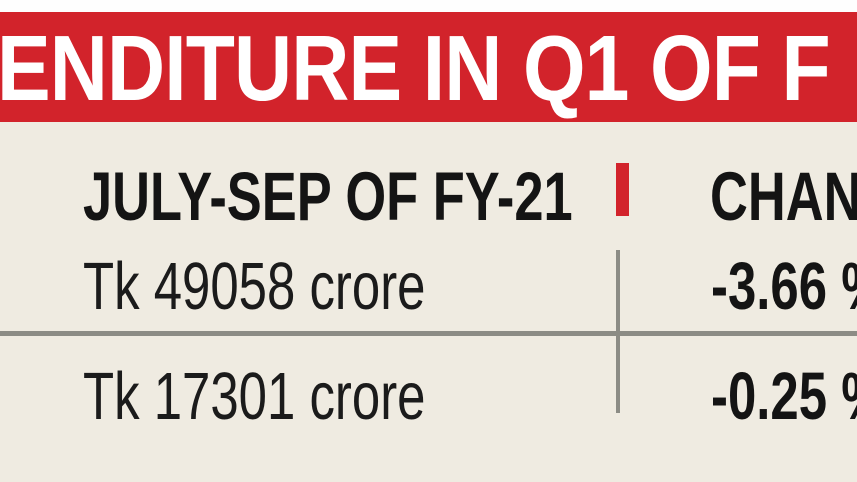  Describe the element at coordinates (428, 333) in the screenshot. I see `row-divider-line` at that location.